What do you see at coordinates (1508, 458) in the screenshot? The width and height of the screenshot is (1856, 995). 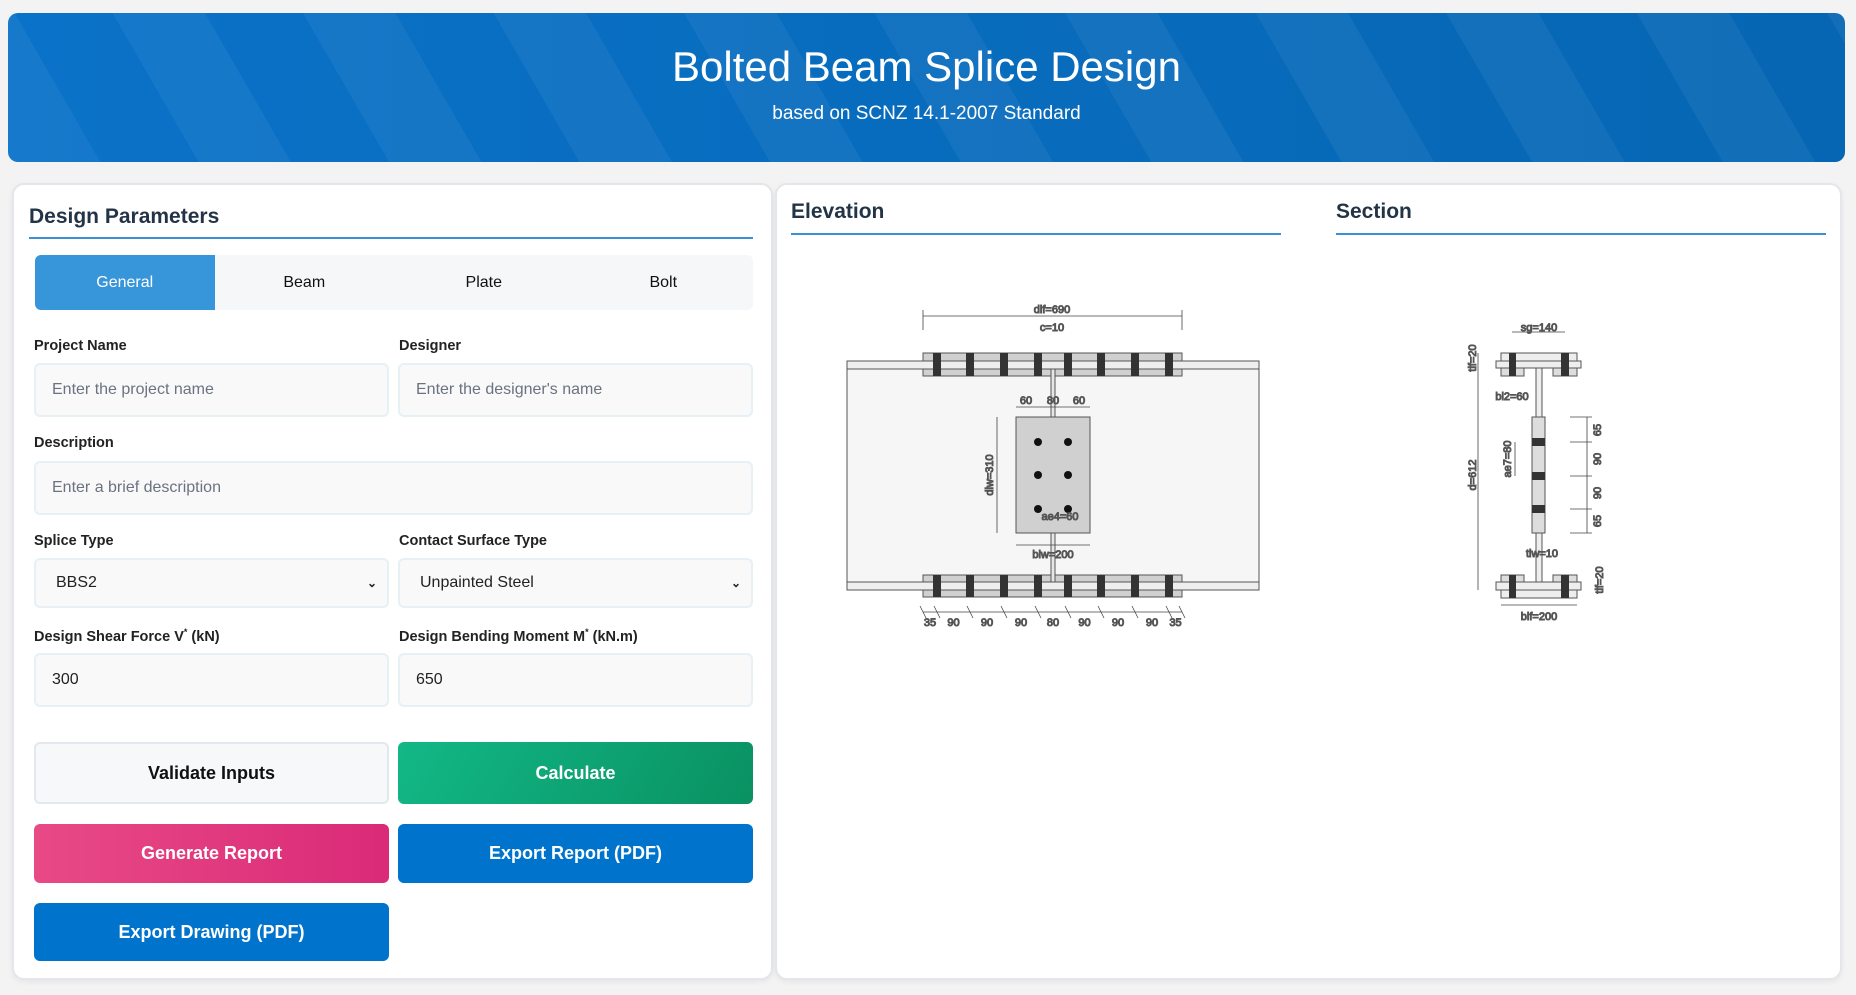 I see `dim-ae7: ae7=80` at bounding box center [1508, 458].